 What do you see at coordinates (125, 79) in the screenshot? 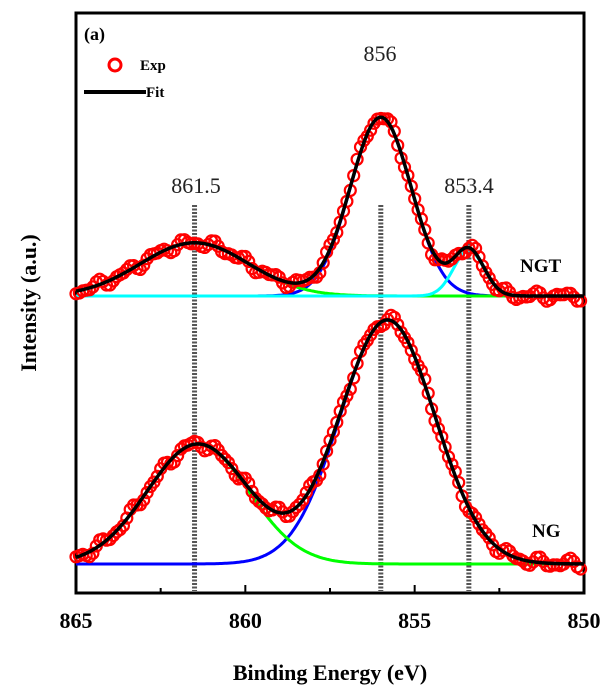
I see `legend: Exp Fit` at bounding box center [125, 79].